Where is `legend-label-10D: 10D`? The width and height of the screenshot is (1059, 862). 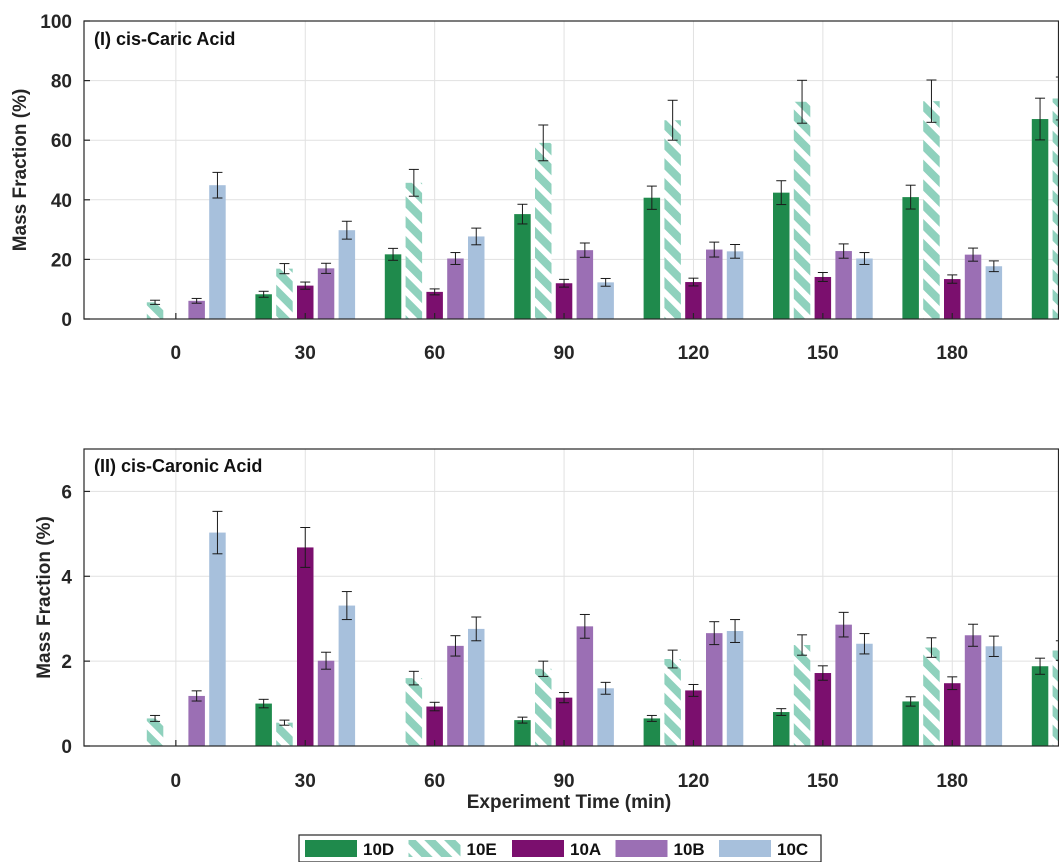
legend-label-10D: 10D is located at coordinates (378, 849).